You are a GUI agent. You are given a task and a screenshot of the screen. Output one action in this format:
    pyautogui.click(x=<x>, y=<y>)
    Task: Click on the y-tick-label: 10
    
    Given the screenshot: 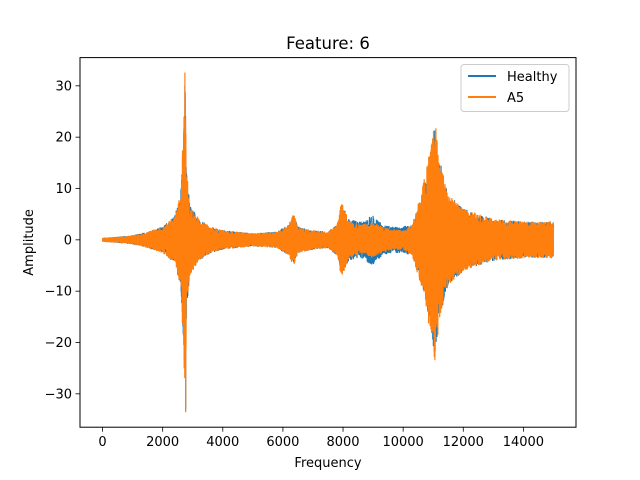 What is the action you would take?
    pyautogui.click(x=63, y=189)
    